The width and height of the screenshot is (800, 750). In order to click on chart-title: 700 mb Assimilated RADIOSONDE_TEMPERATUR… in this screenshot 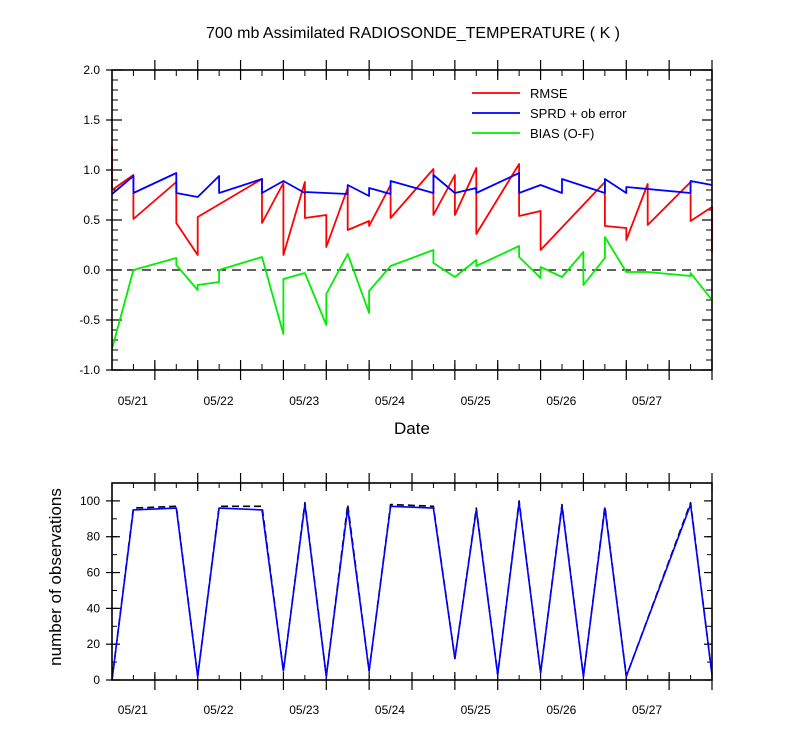, I will do `click(413, 33)`.